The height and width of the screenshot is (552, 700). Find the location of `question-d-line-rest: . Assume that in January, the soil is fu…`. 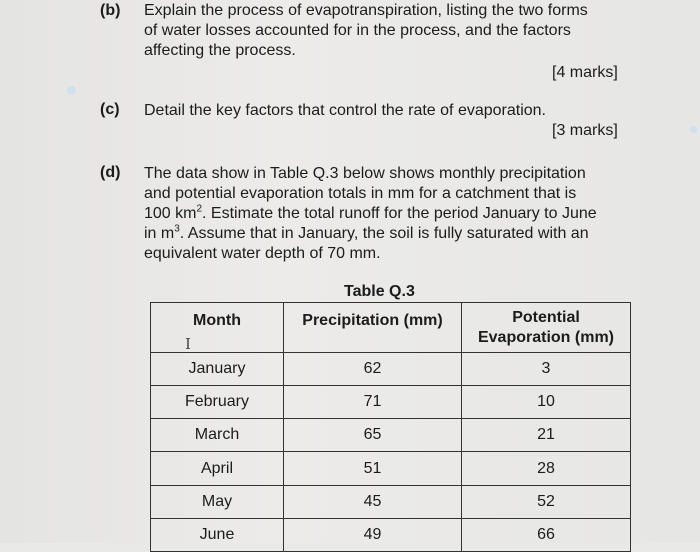

question-d-line-rest: . Assume that in January, the soil is fu… is located at coordinates (384, 233).